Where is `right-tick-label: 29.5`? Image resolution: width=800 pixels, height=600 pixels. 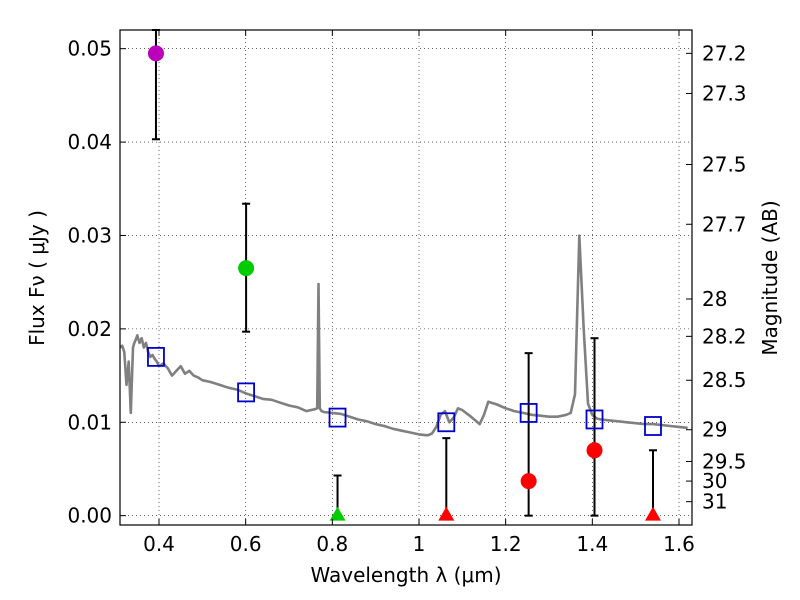
right-tick-label: 29.5 is located at coordinates (724, 461).